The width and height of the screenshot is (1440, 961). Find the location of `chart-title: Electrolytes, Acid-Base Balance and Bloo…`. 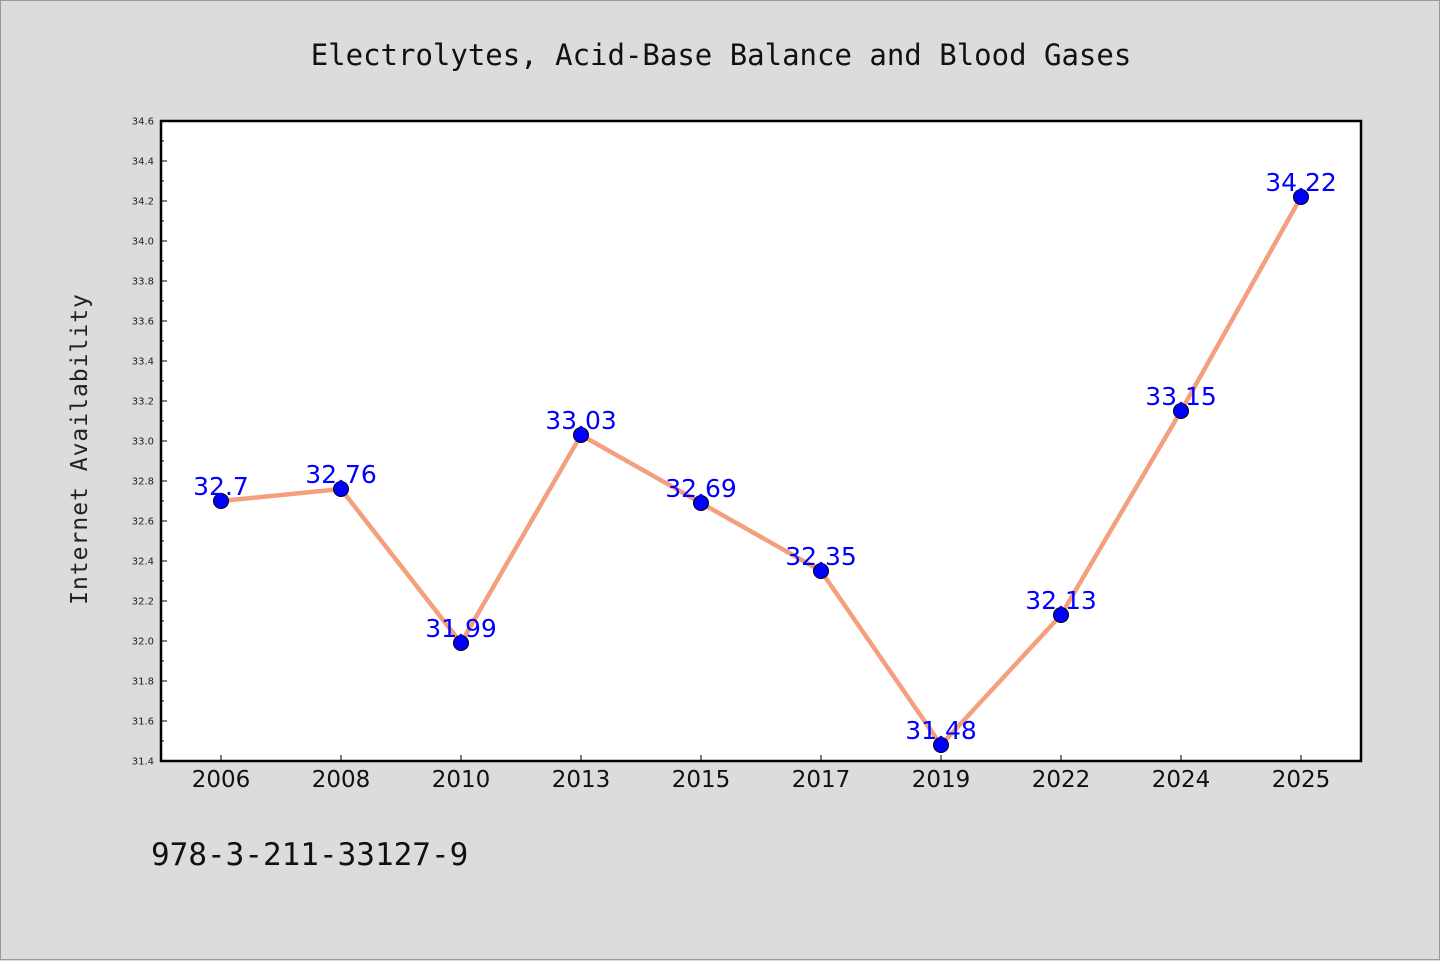

chart-title: Electrolytes, Acid-Base Balance and Bloo… is located at coordinates (721, 55).